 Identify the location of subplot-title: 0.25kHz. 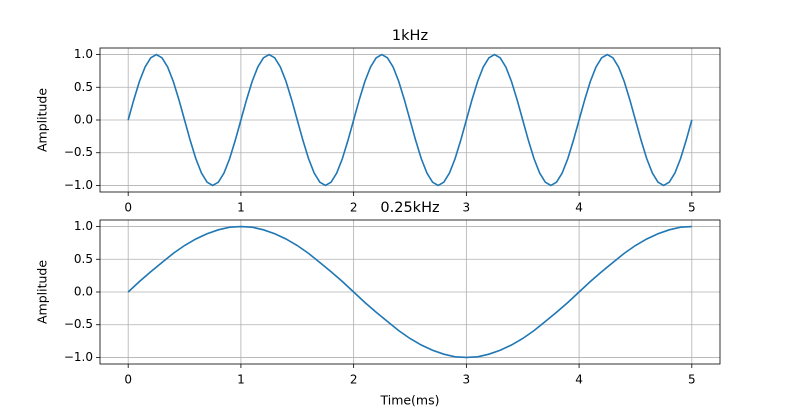
(409, 208).